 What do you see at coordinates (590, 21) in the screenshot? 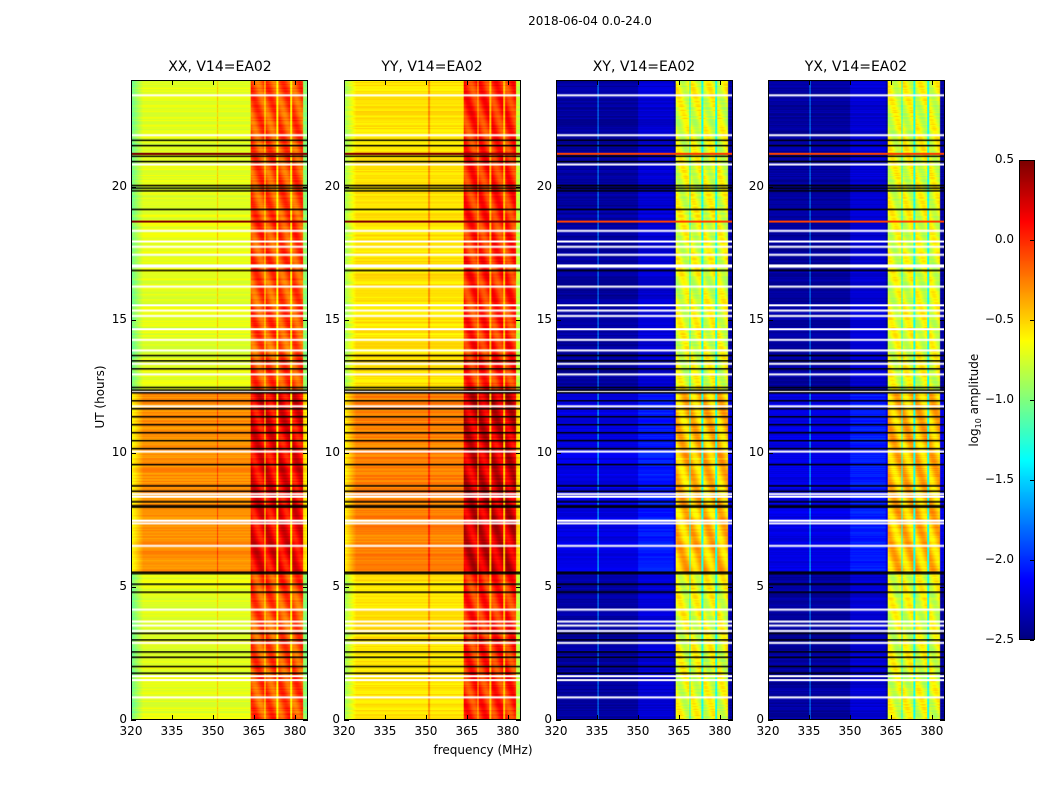
I see `figure-suptitle: 2018-06-04 0.0-24.0` at bounding box center [590, 21].